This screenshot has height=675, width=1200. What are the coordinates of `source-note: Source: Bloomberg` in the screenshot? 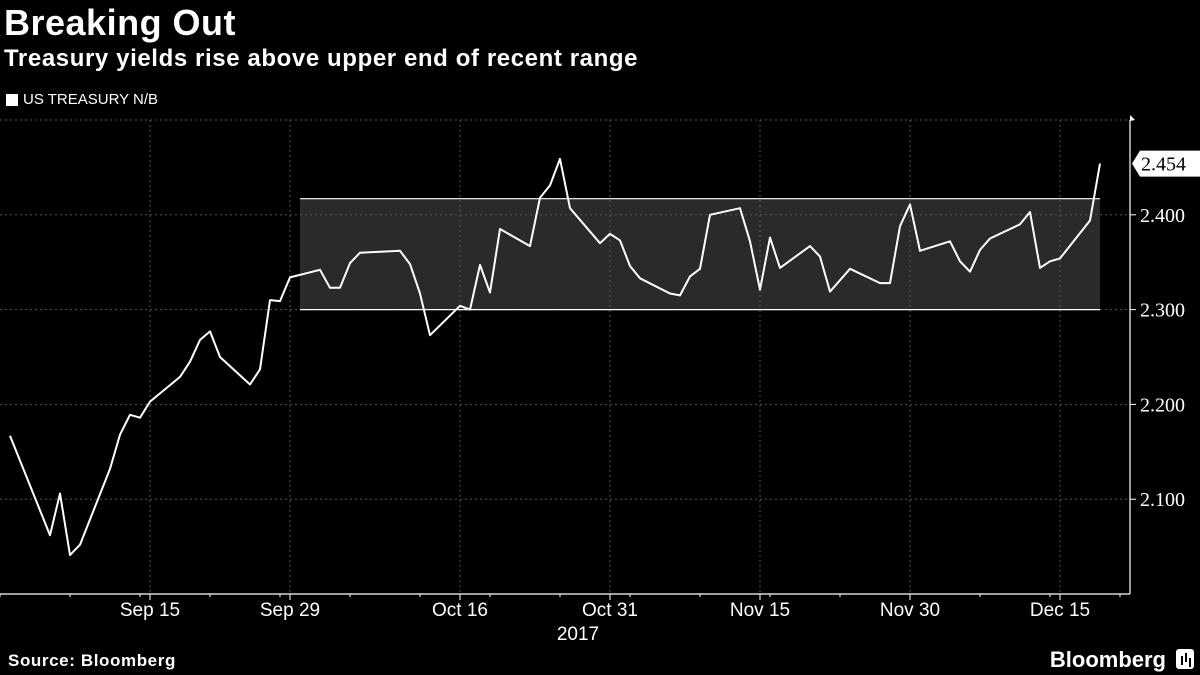 It's located at (92, 660).